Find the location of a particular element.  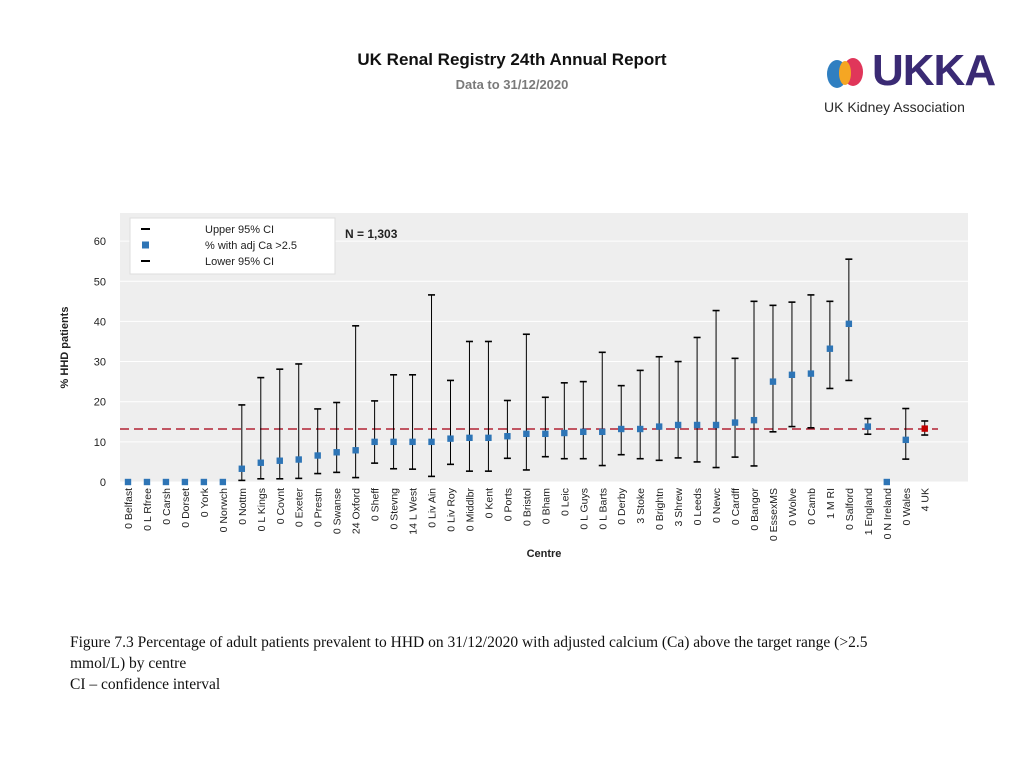

y-axis-label: % HHD patients is located at coordinates (65, 348).